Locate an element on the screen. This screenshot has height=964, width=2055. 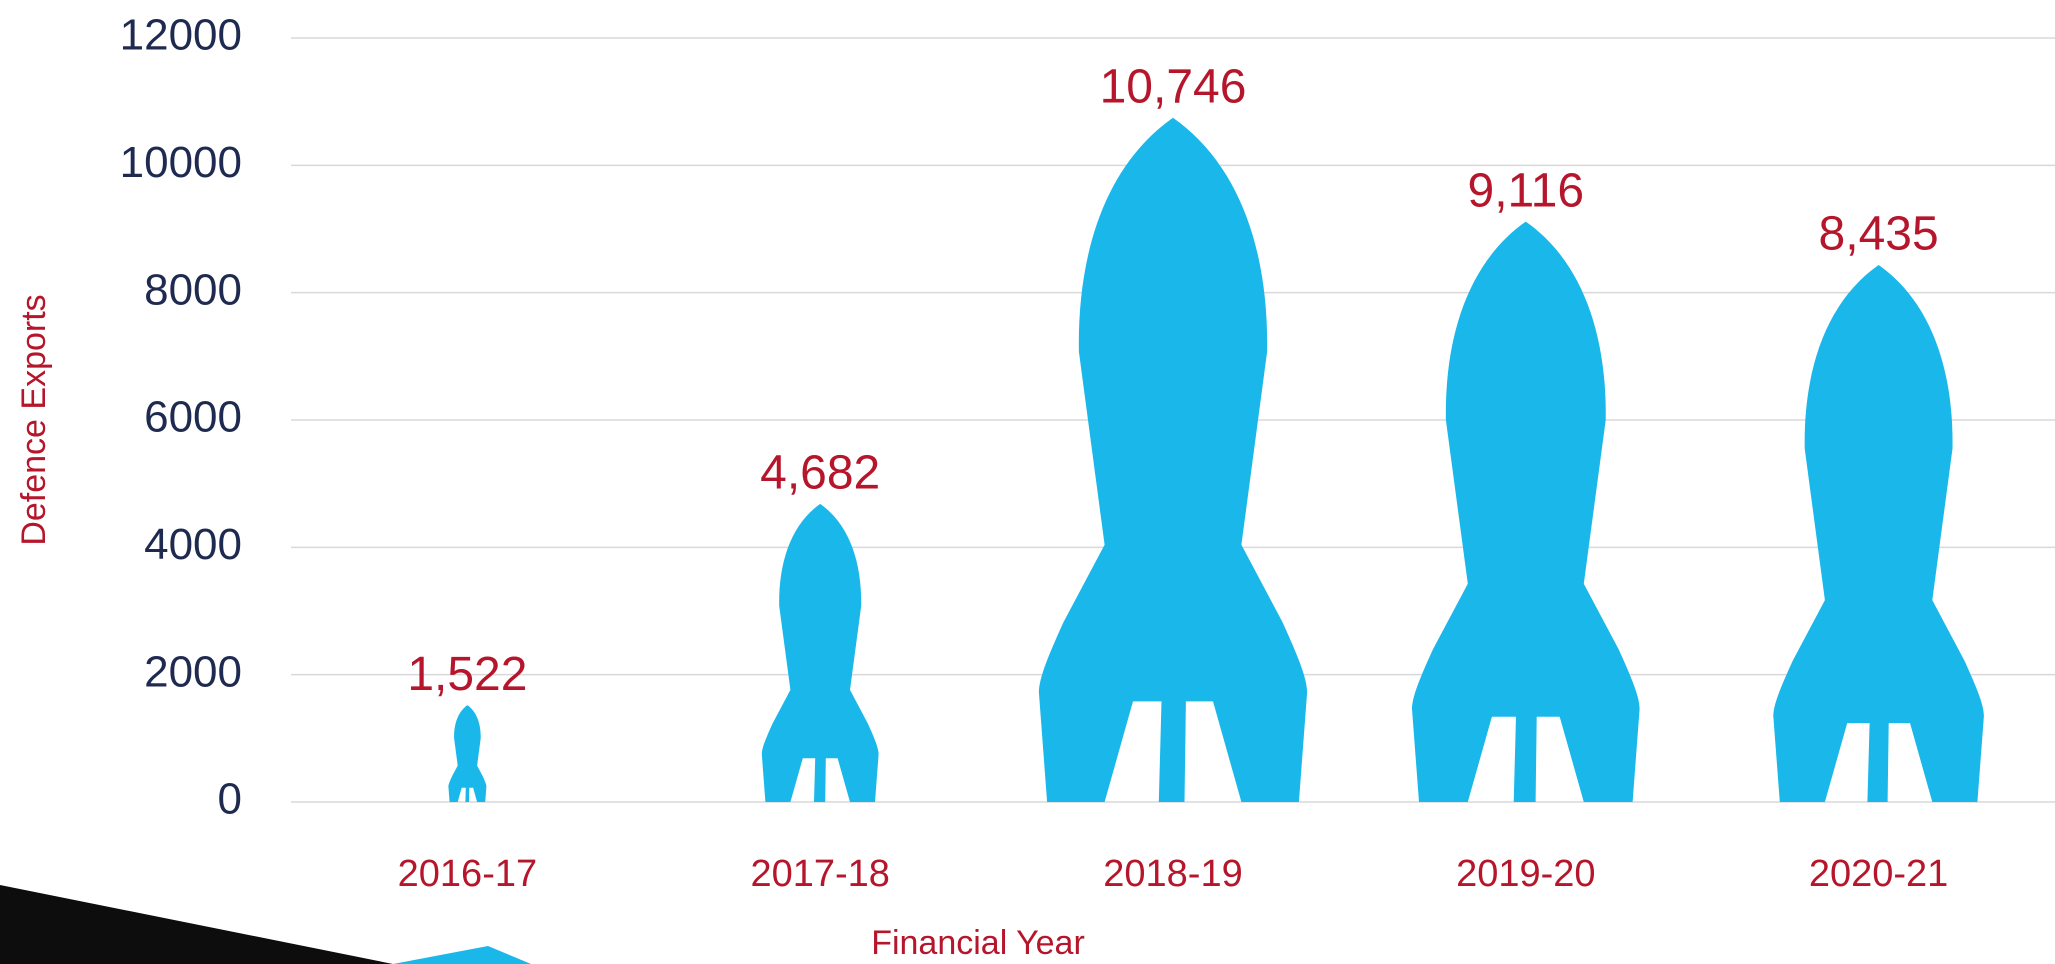
y-tick-label: 4000 is located at coordinates (193, 544).